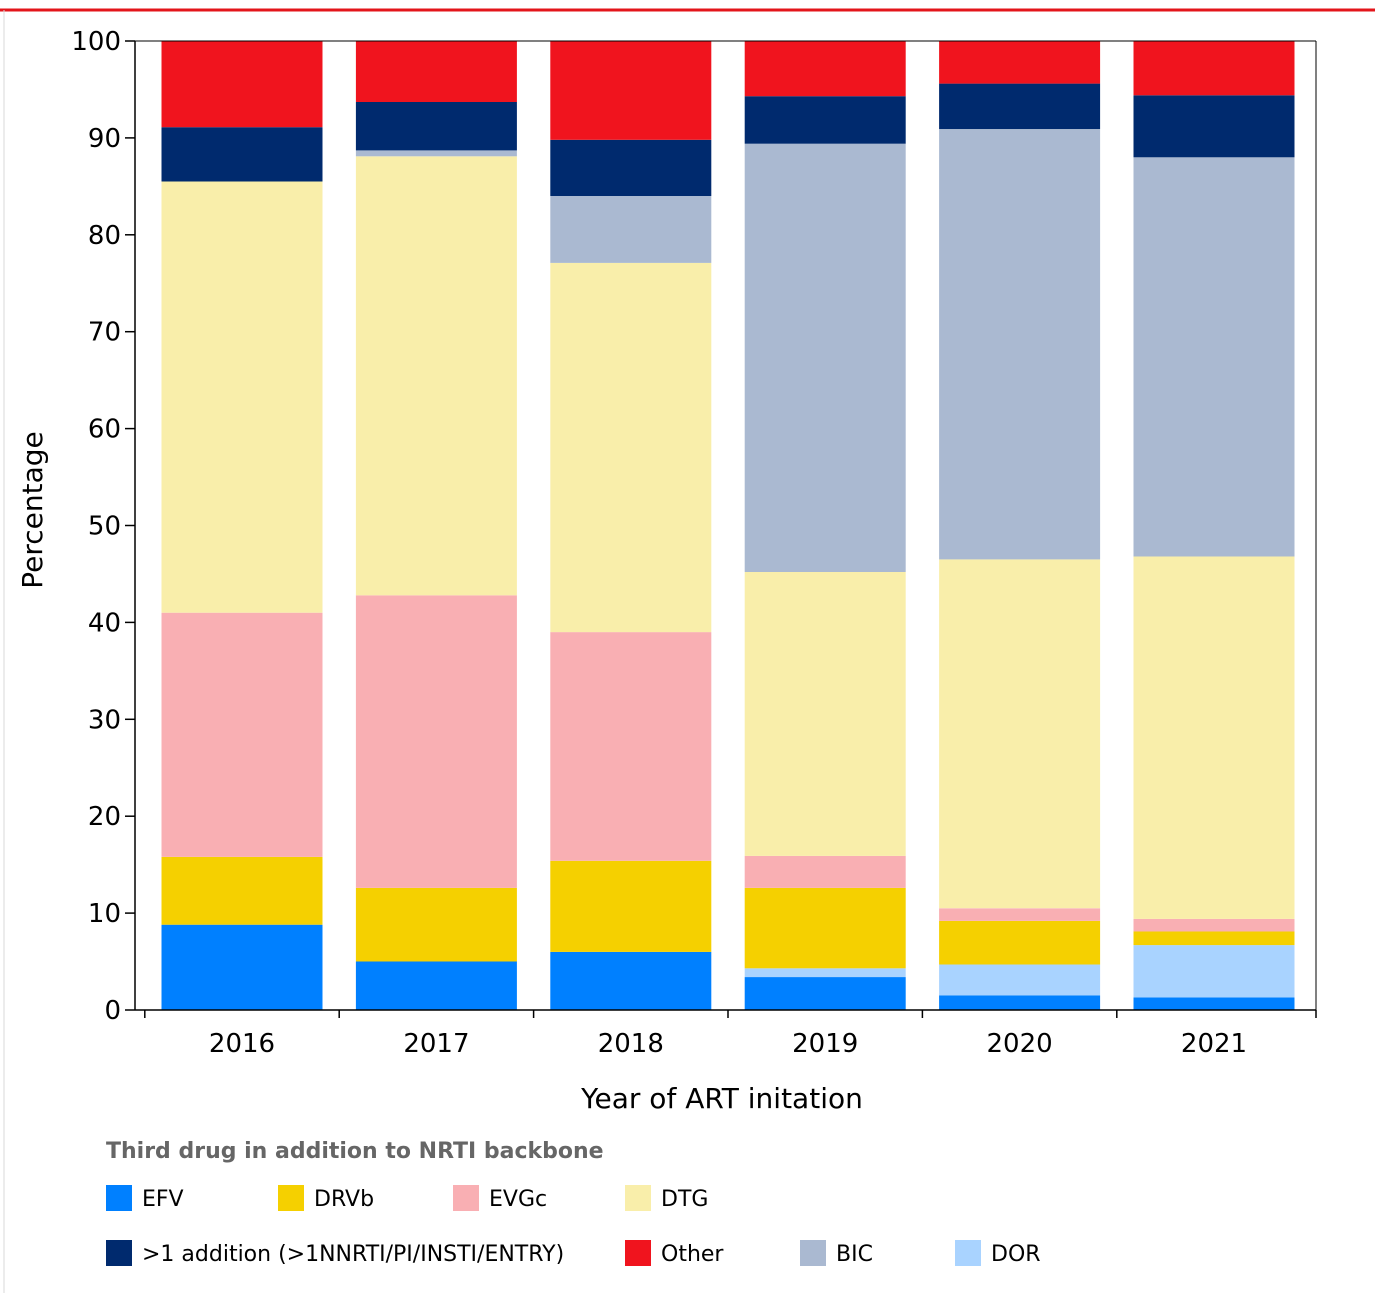 The image size is (1375, 1293). I want to click on bar-segment-2018-bic, so click(631, 229).